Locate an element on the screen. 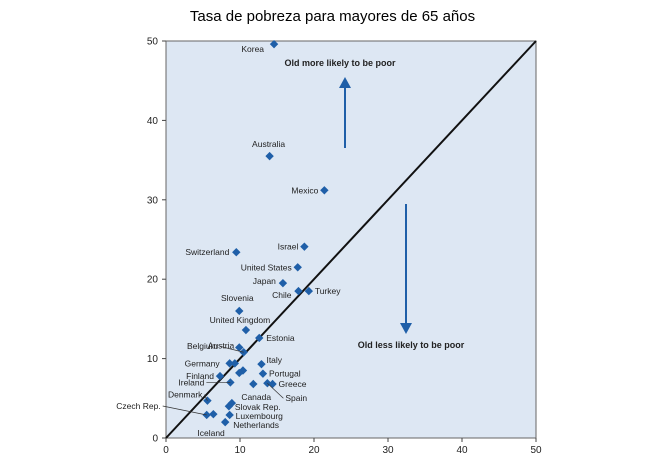 Image resolution: width=665 pixels, height=459 pixels. point-estonia is located at coordinates (259, 338).